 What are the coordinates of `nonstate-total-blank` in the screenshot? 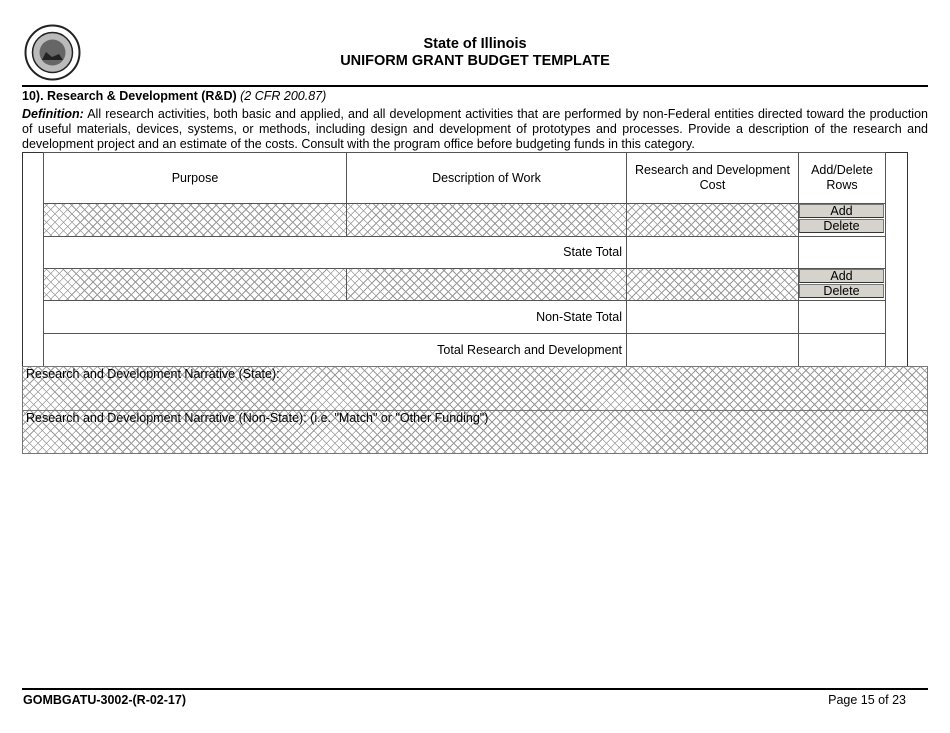 It's located at (842, 317).